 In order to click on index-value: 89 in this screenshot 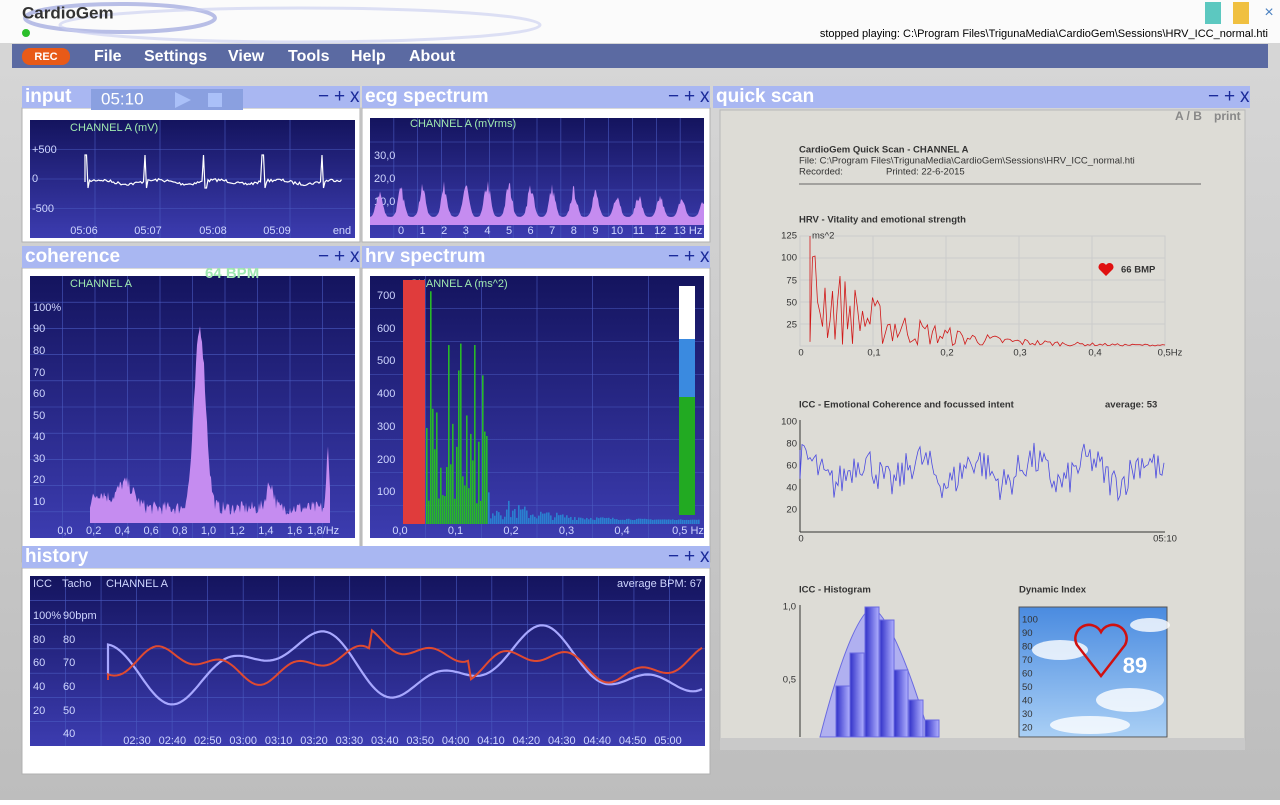, I will do `click(1135, 665)`.